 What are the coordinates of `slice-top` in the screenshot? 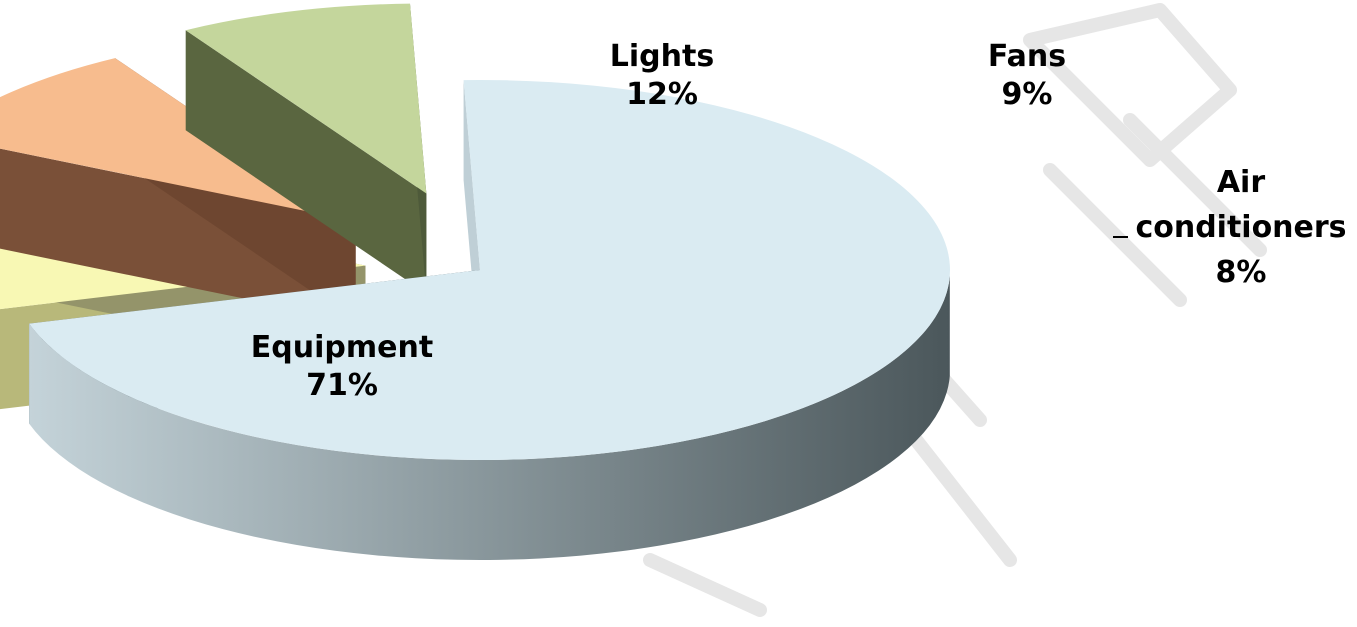 It's located at (306, 98).